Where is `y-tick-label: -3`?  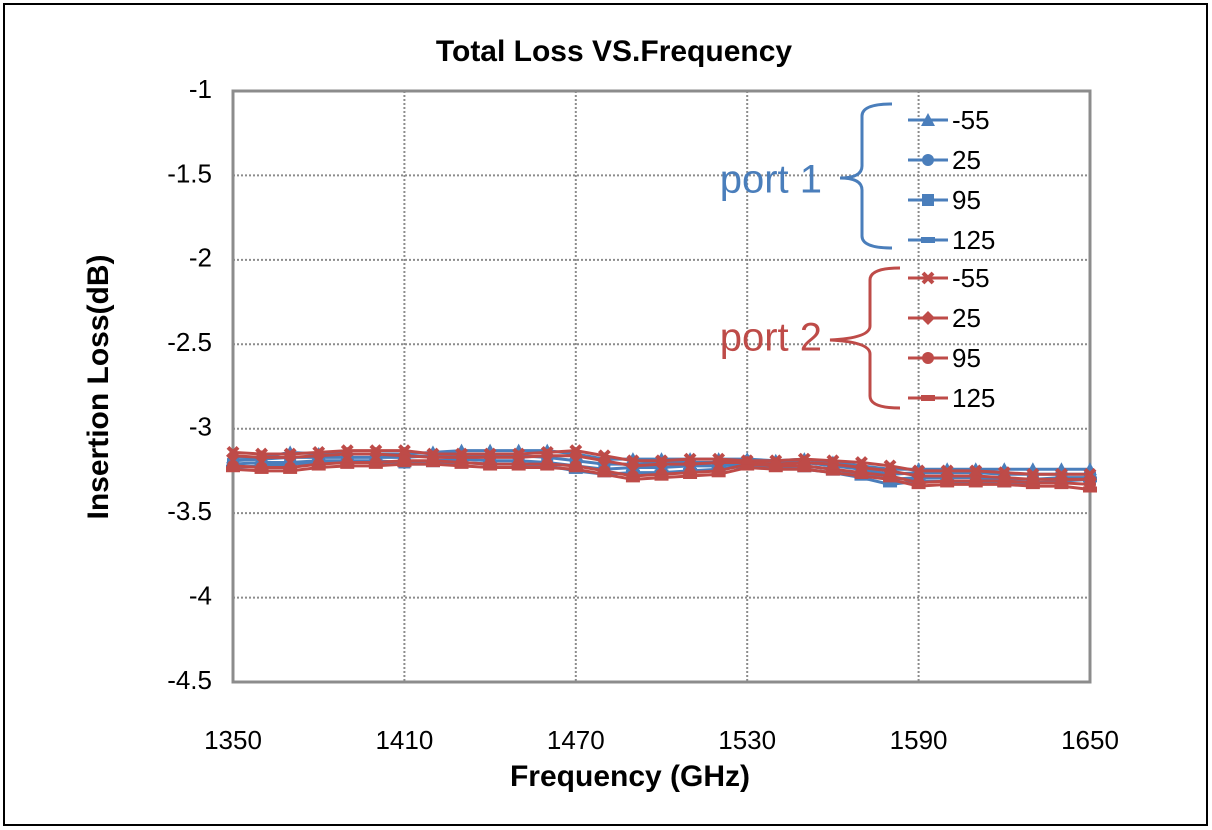 y-tick-label: -3 is located at coordinates (200, 427).